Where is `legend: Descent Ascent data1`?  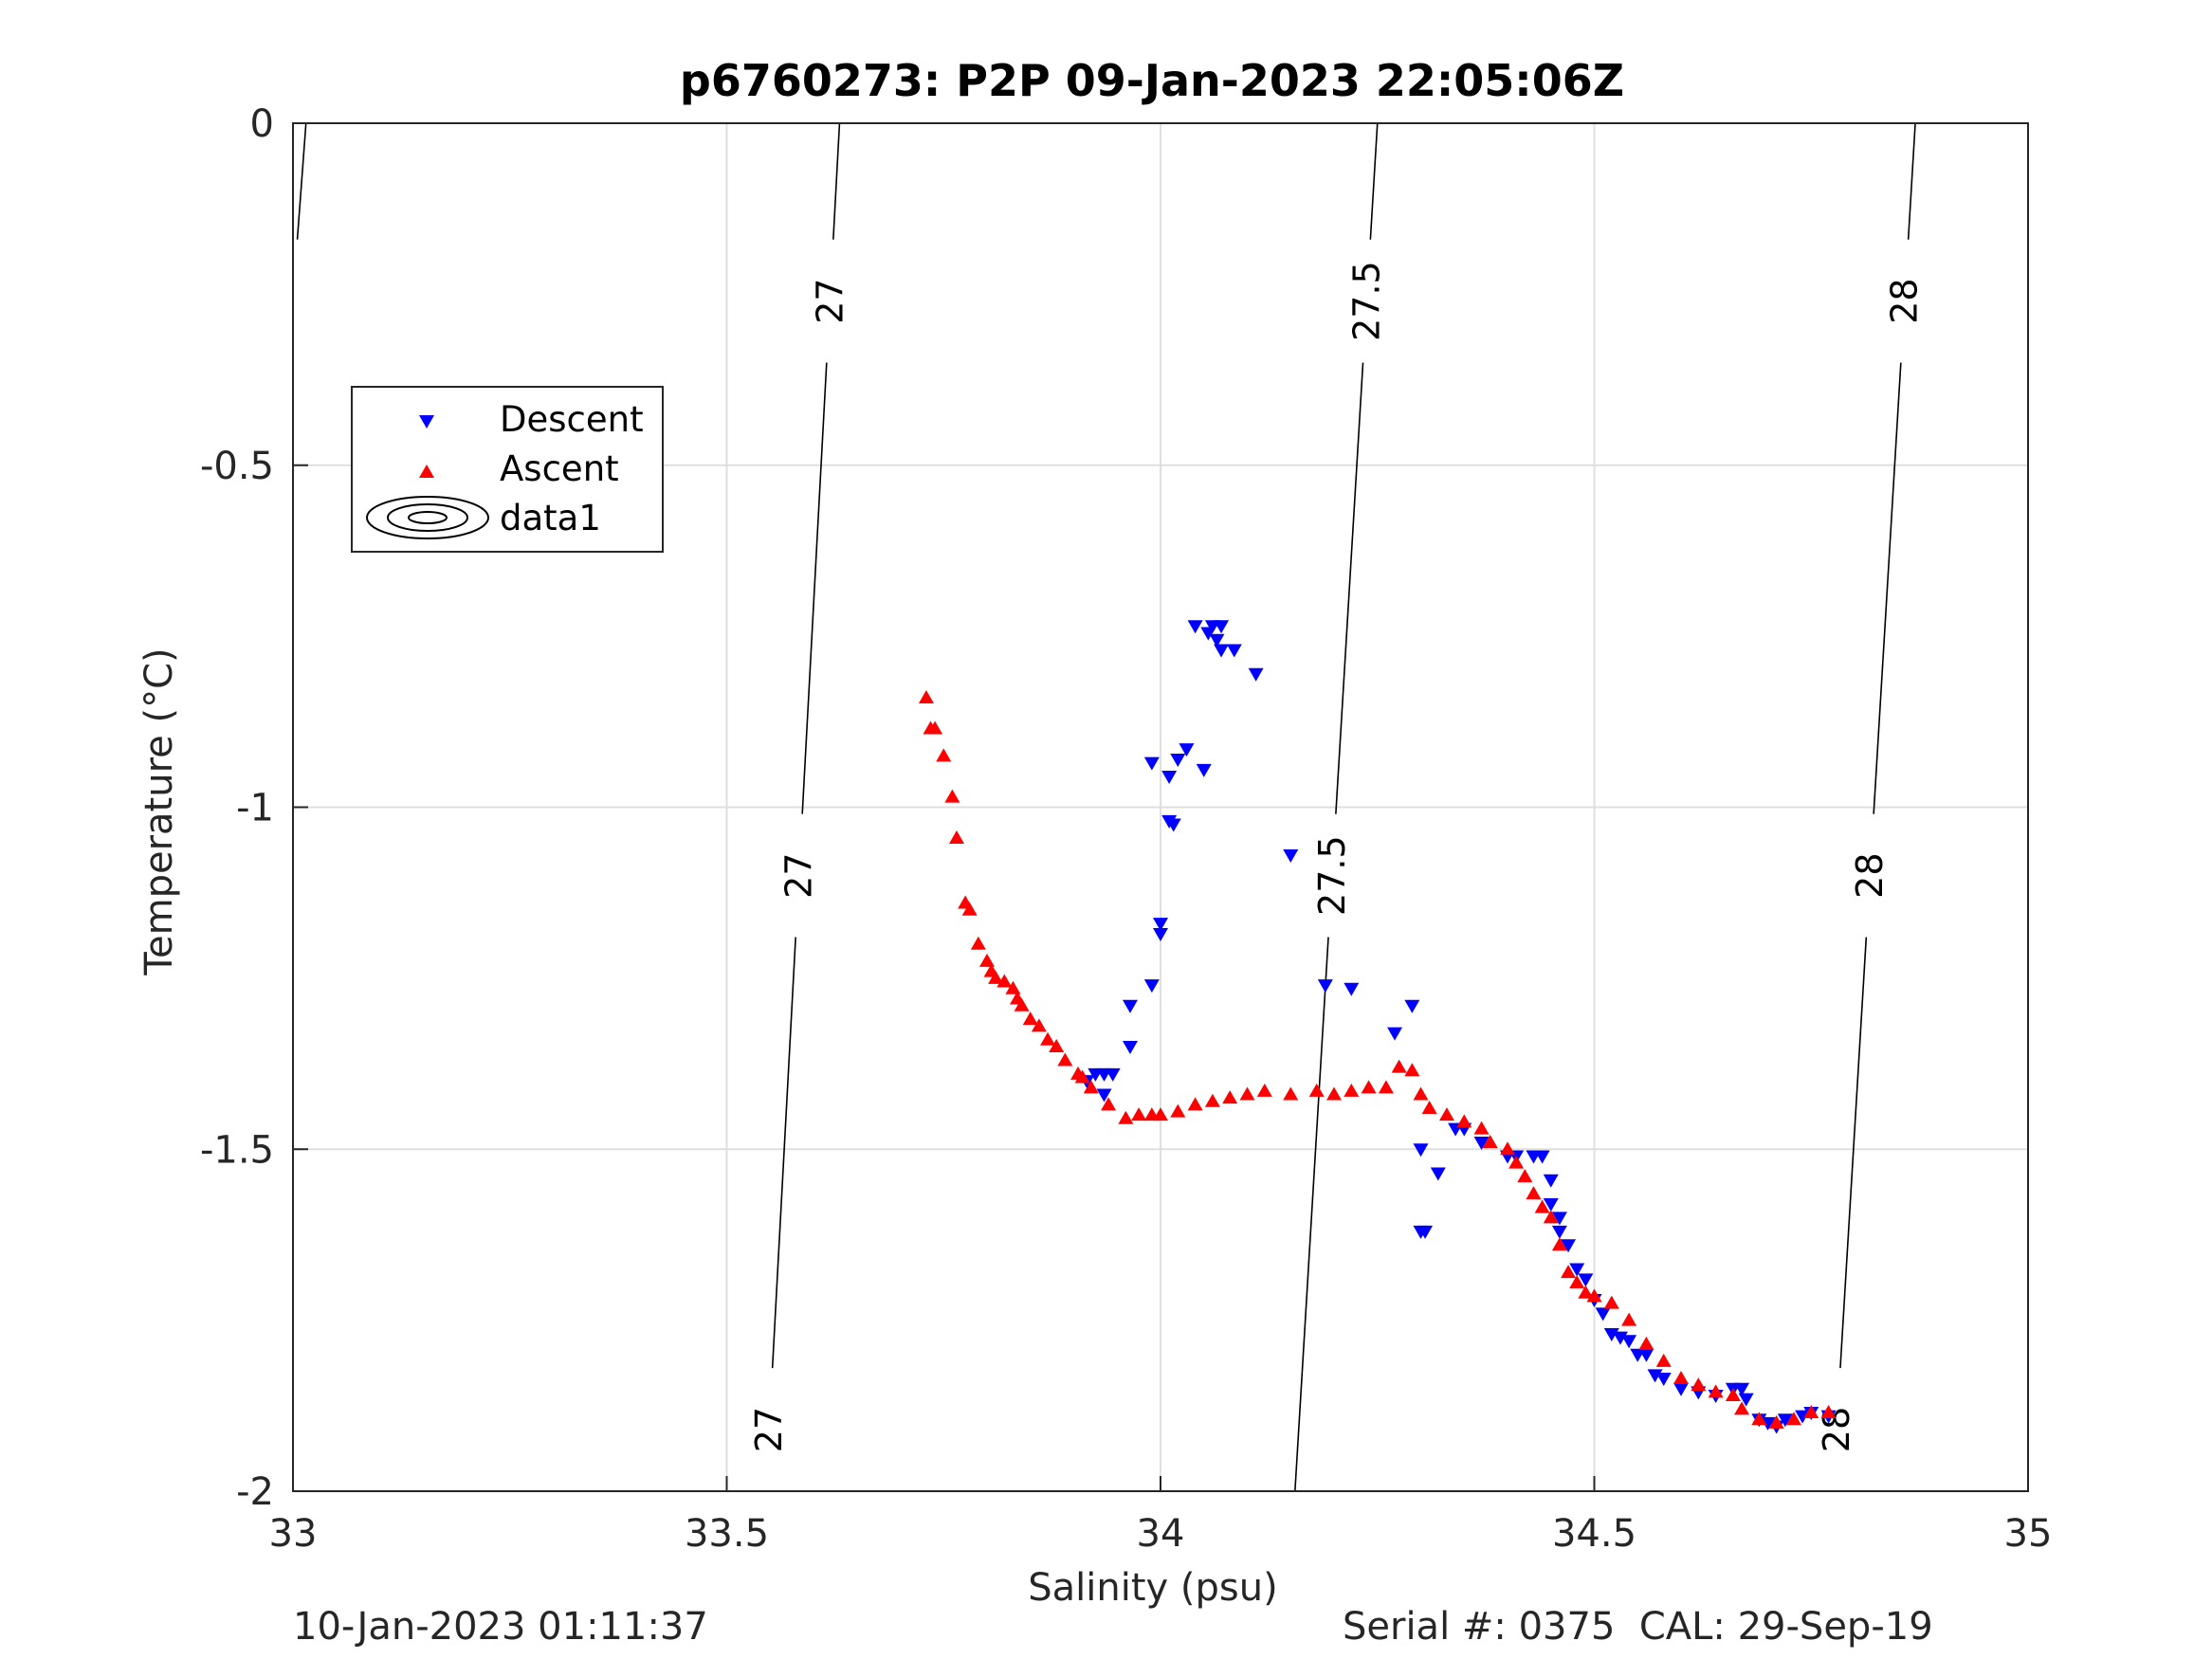 legend: Descent Ascent data1 is located at coordinates (507, 469).